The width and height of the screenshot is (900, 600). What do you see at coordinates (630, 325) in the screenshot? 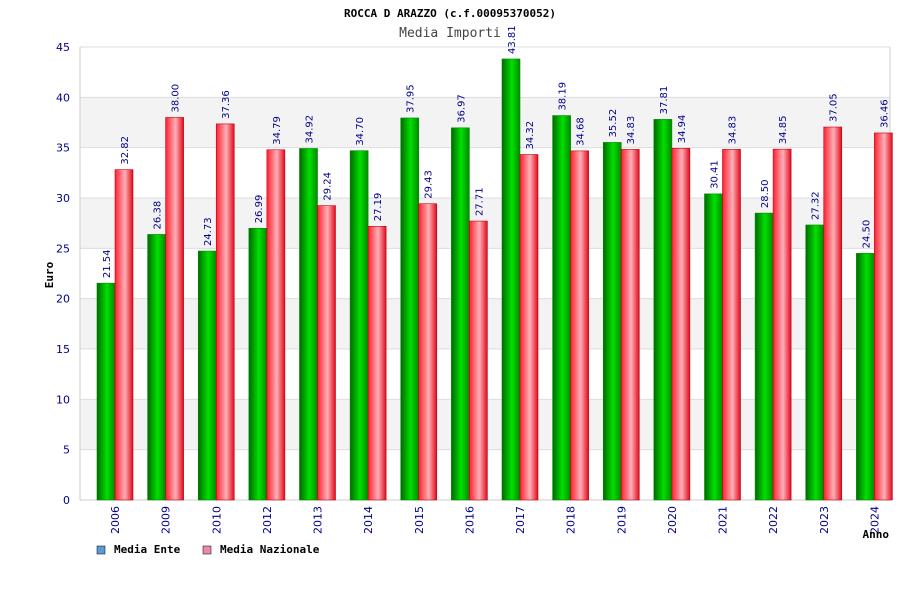
I see `bar-media-nazionale-2019` at bounding box center [630, 325].